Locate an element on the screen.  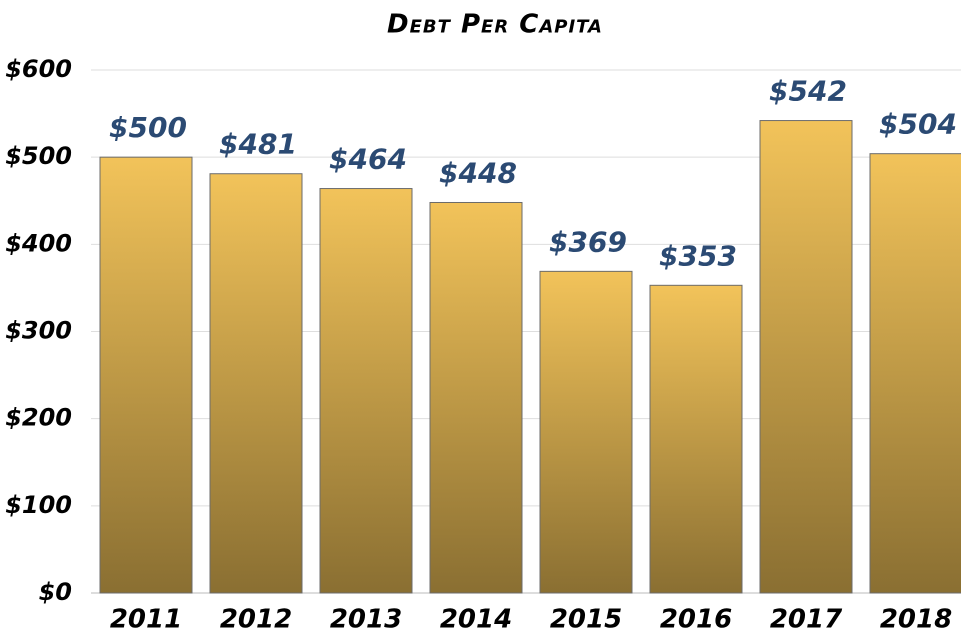
chart-title: Debt Per Capita is located at coordinates (495, 25).